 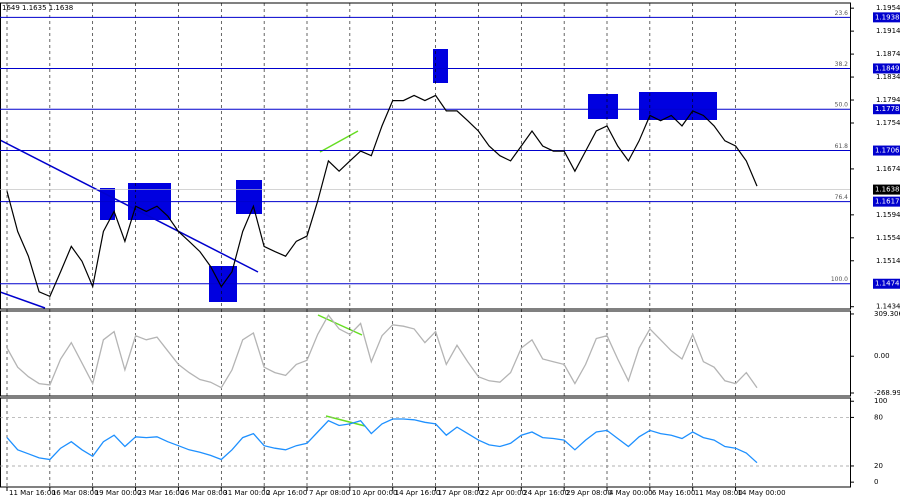 What do you see at coordinates (329, 493) in the screenshot?
I see `x-tick-label: 7 Apr 08:00` at bounding box center [329, 493].